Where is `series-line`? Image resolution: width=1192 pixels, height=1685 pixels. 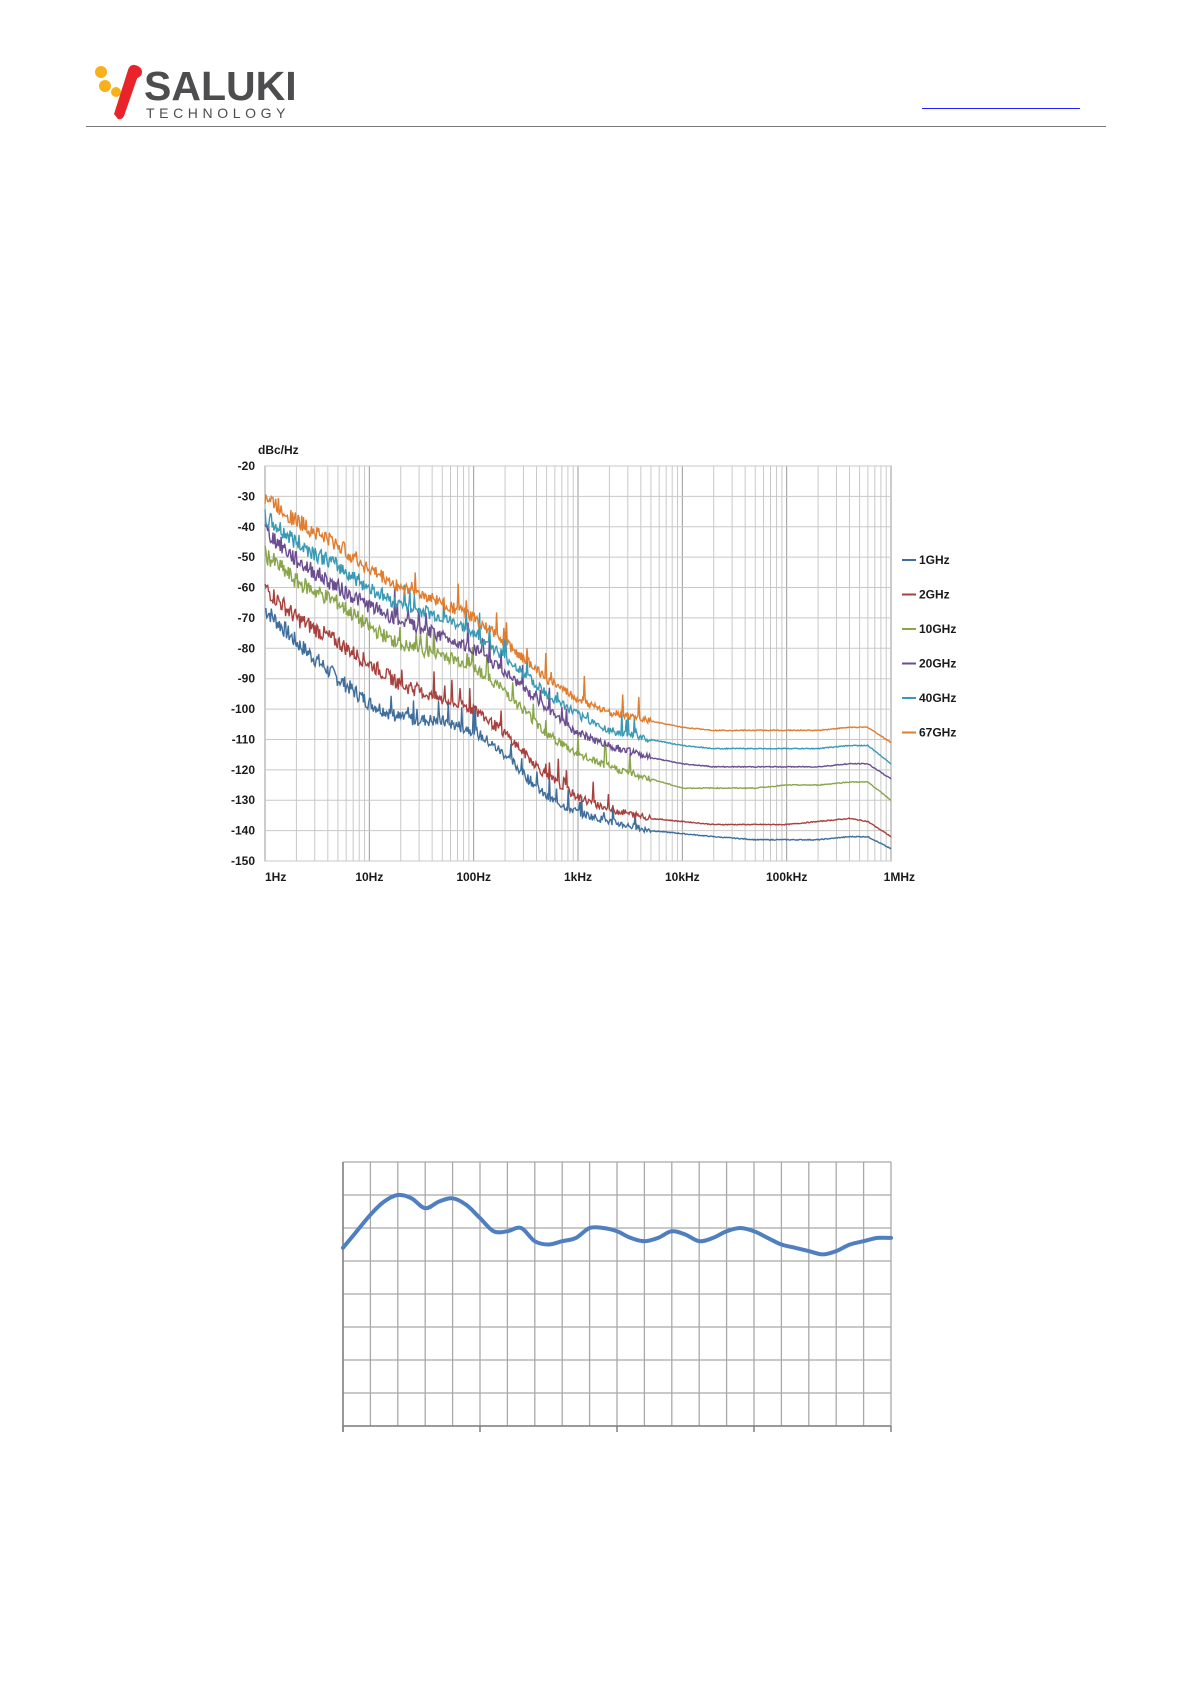 series-line is located at coordinates (617, 1224).